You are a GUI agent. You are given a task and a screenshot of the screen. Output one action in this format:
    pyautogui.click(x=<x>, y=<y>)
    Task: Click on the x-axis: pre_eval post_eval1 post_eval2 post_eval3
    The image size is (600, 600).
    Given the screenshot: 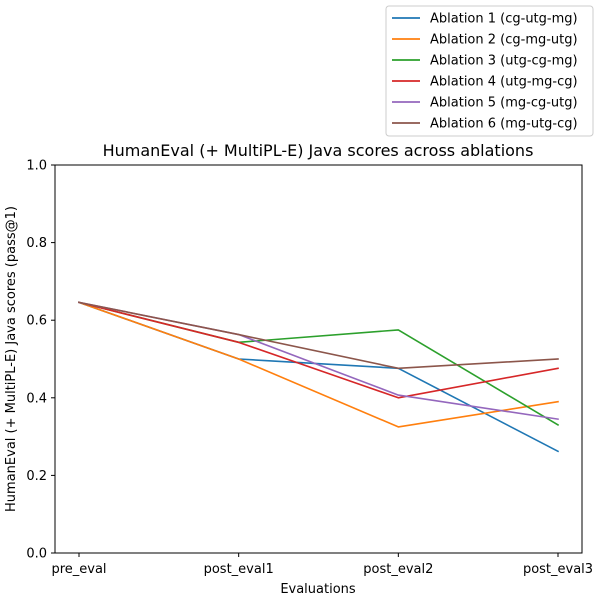 What is the action you would take?
    pyautogui.click(x=322, y=565)
    